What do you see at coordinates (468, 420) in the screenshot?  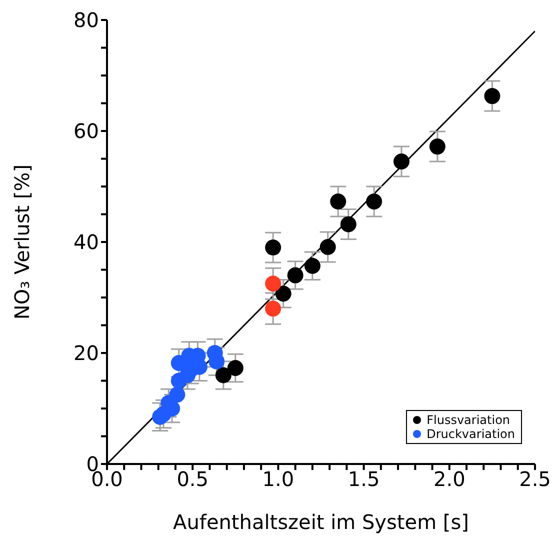 I see `legend-label: Flussvariation` at bounding box center [468, 420].